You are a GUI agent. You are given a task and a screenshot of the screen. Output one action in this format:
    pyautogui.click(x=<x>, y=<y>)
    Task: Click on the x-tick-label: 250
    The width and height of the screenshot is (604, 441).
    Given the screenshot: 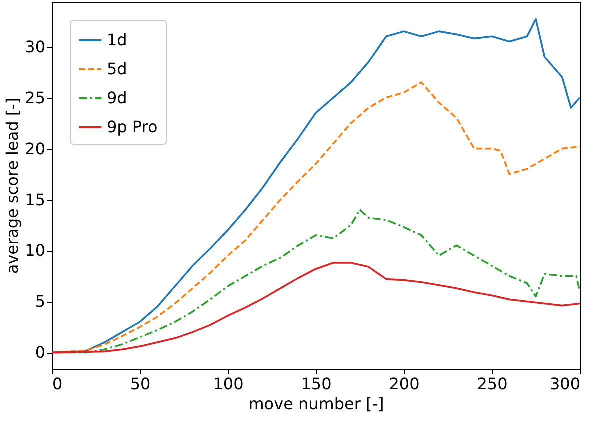 What is the action you would take?
    pyautogui.click(x=492, y=384)
    